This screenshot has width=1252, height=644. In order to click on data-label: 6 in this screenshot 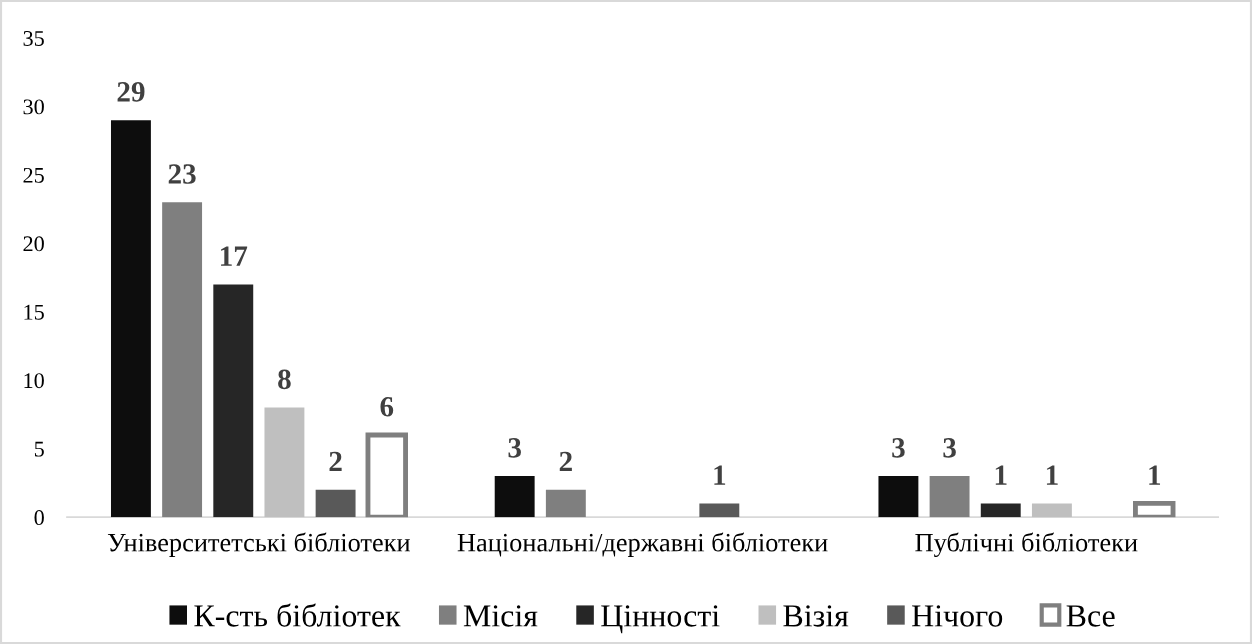, I will do `click(387, 406)`.